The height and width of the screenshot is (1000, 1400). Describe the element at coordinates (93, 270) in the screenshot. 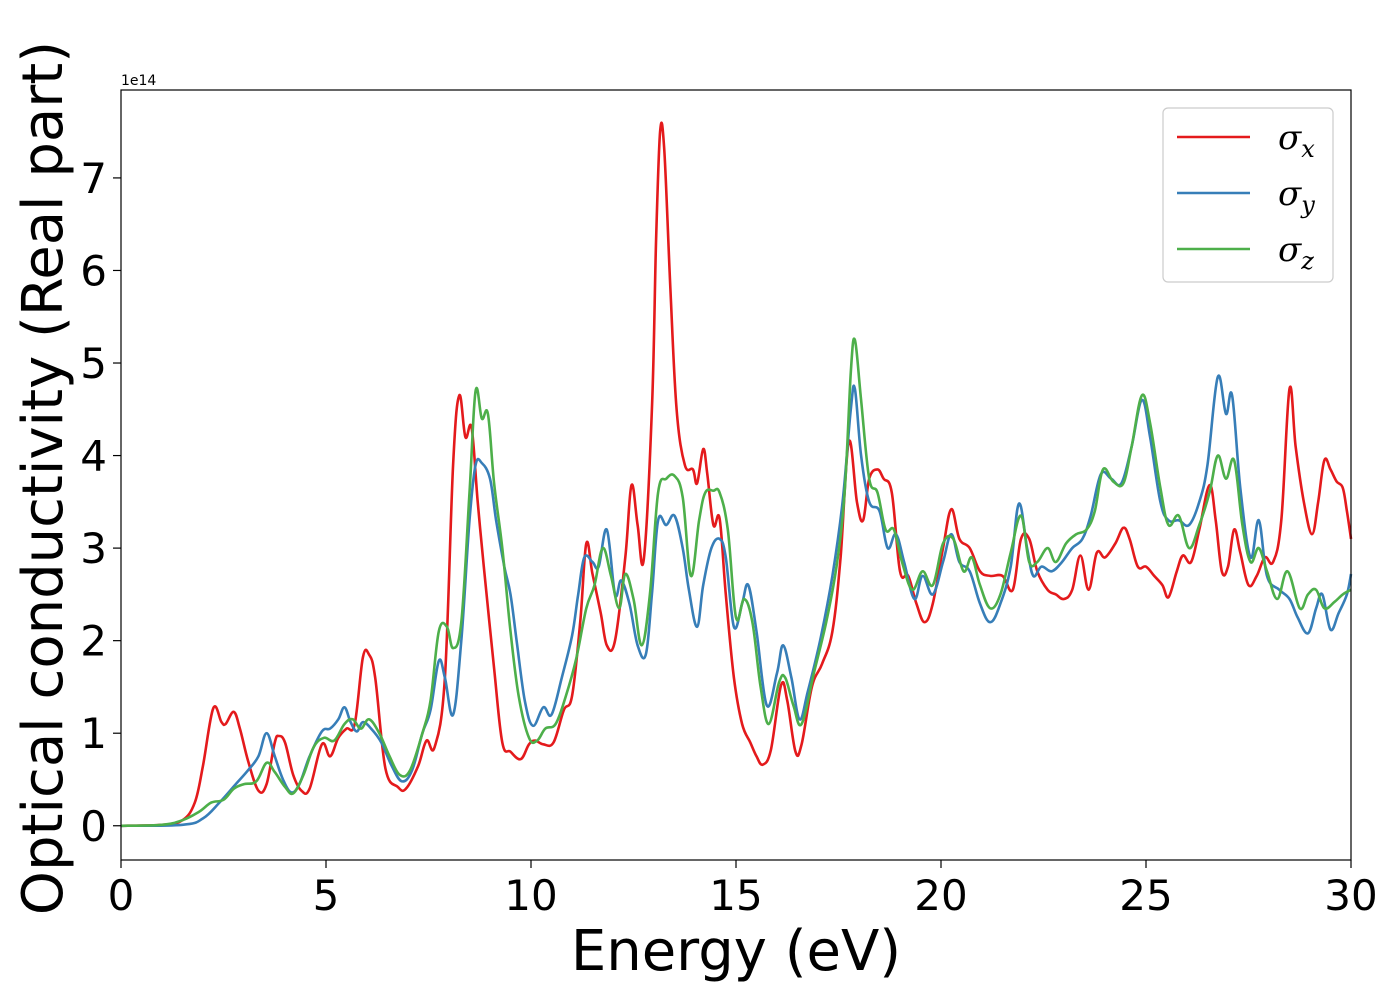

I see `y-tick-label: 6` at that location.